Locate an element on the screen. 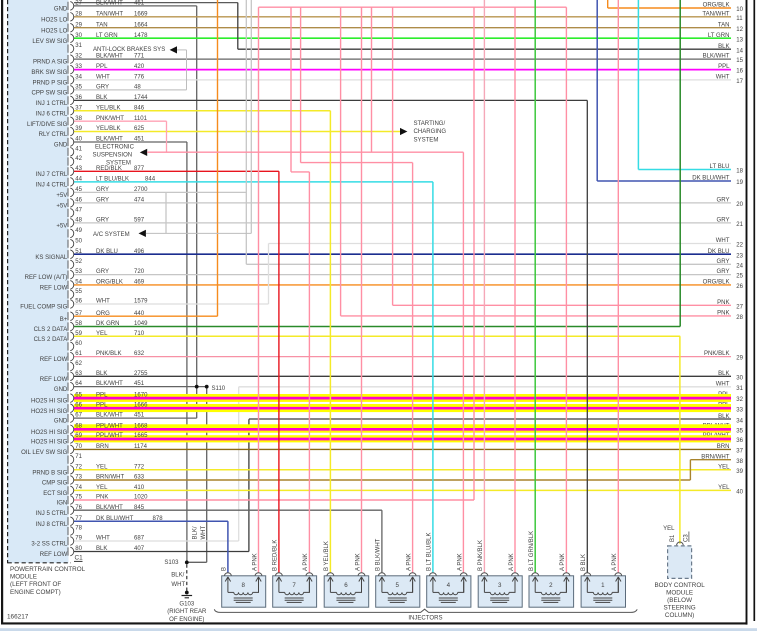 The image size is (757, 631). svg-text: 846 is located at coordinates (139, 108).